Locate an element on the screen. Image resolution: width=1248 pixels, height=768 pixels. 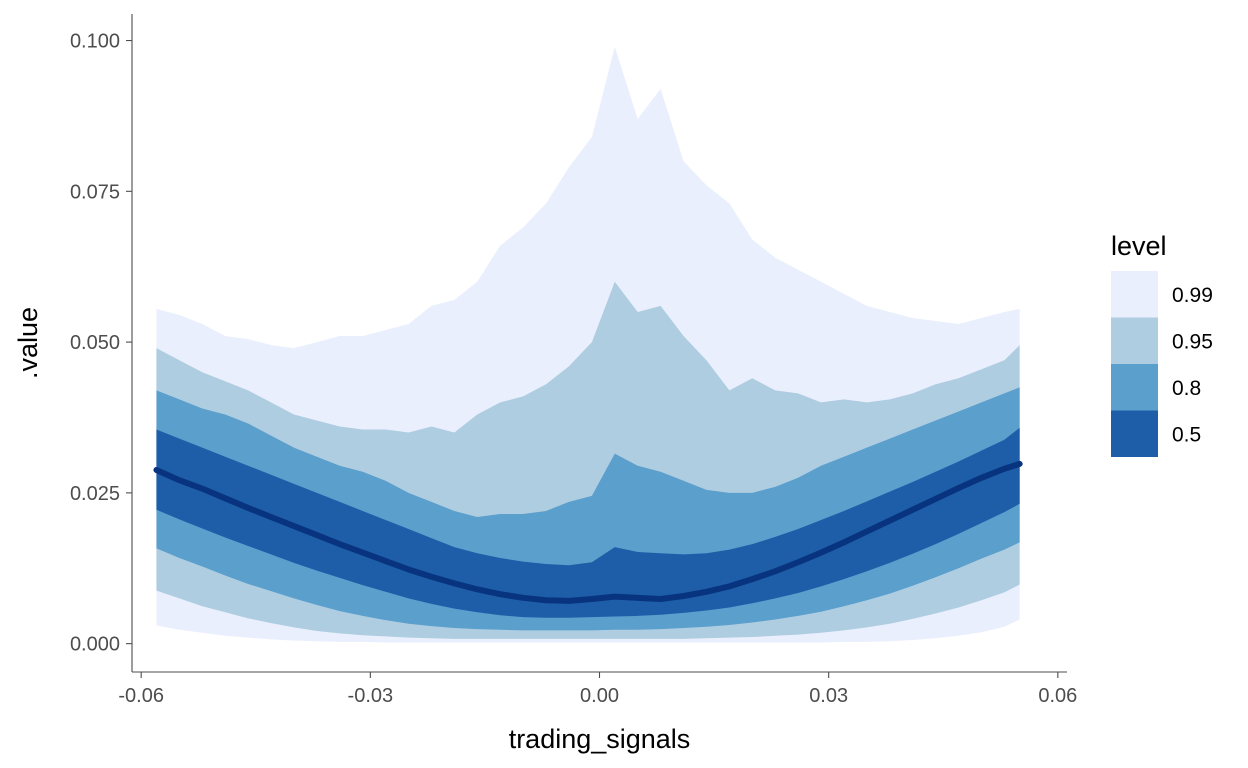
x-tick-label: -0.03 is located at coordinates (371, 696).